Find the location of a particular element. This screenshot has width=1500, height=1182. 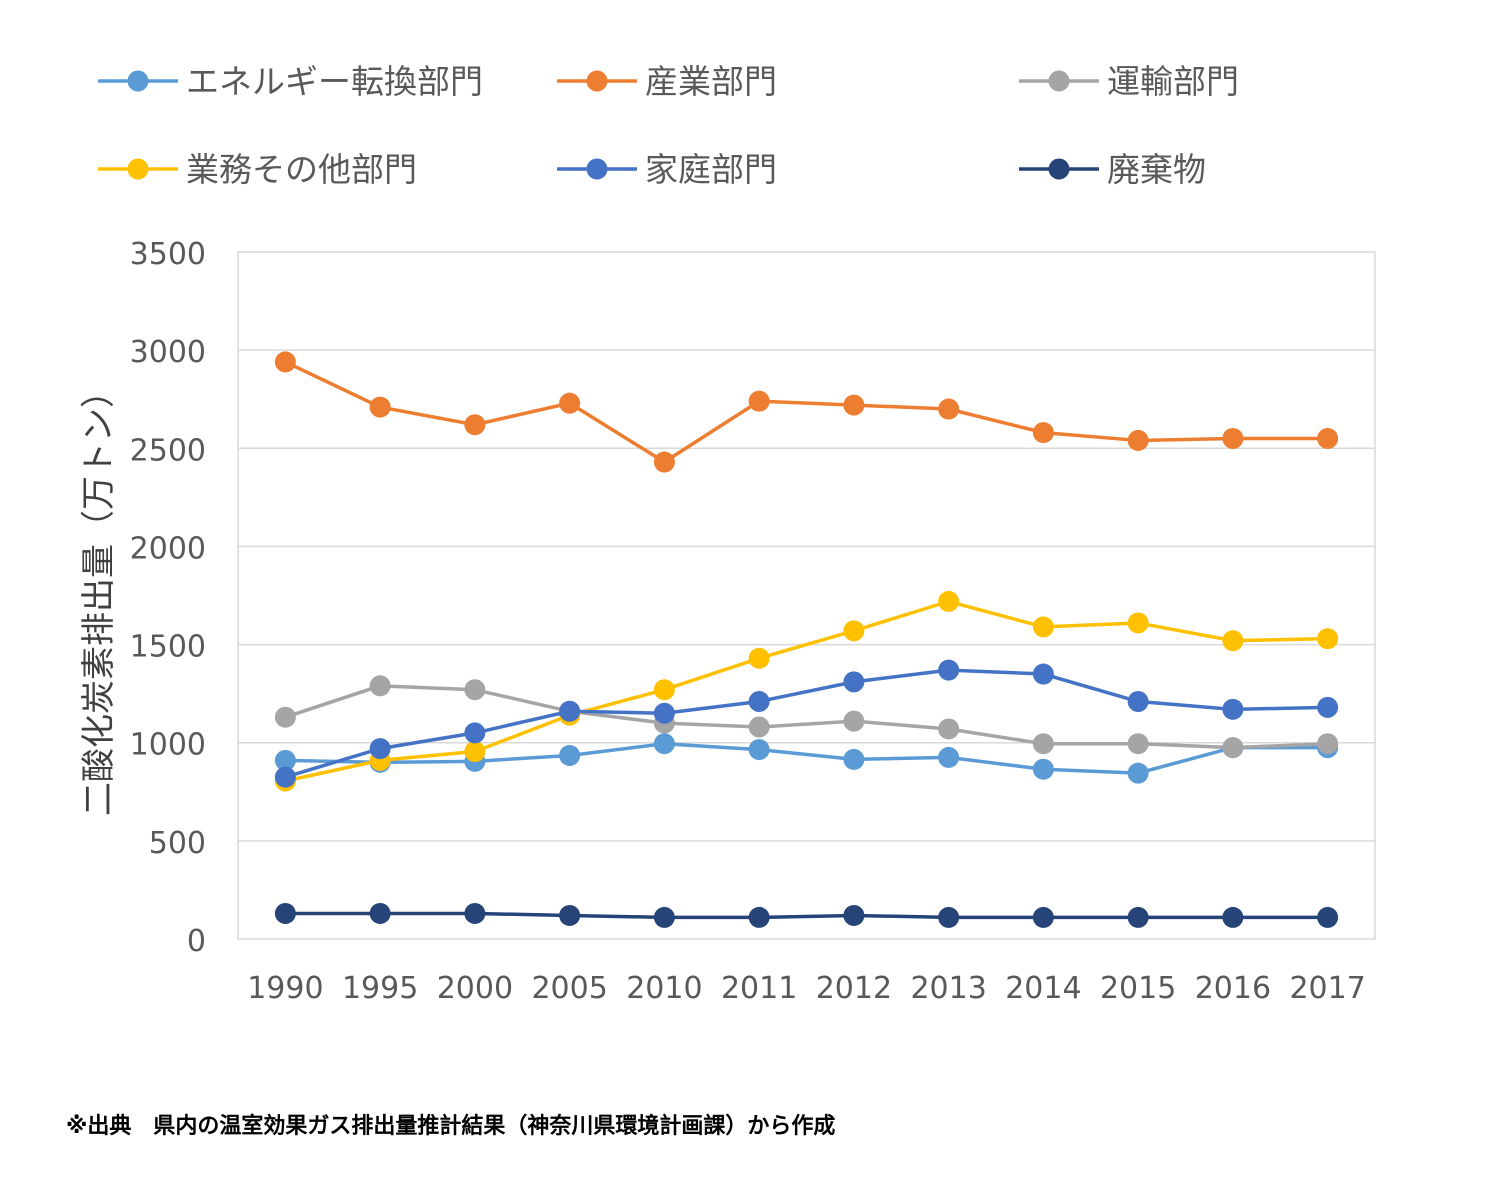

x-tick-label: 2016 is located at coordinates (1233, 988).